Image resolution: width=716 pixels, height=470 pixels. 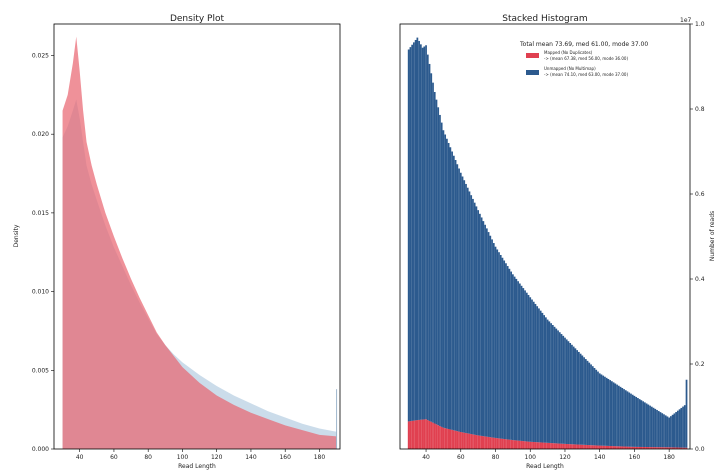 What do you see at coordinates (686, 20) in the screenshot?
I see `histogram-y-scale-label: 1e7` at bounding box center [686, 20].